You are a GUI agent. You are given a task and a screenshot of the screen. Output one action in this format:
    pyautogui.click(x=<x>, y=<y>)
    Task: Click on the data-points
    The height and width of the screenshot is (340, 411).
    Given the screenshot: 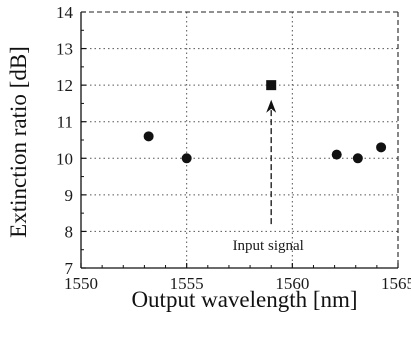 What is the action you would take?
    pyautogui.click(x=265, y=122)
    